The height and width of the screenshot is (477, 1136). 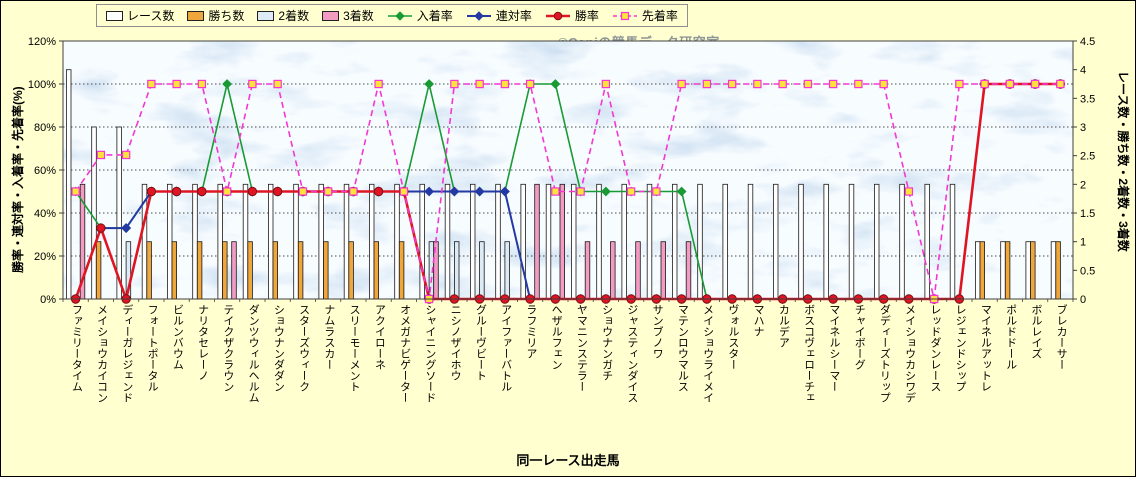 I want to click on left-axis-tick: 120%, so click(x=42, y=42).